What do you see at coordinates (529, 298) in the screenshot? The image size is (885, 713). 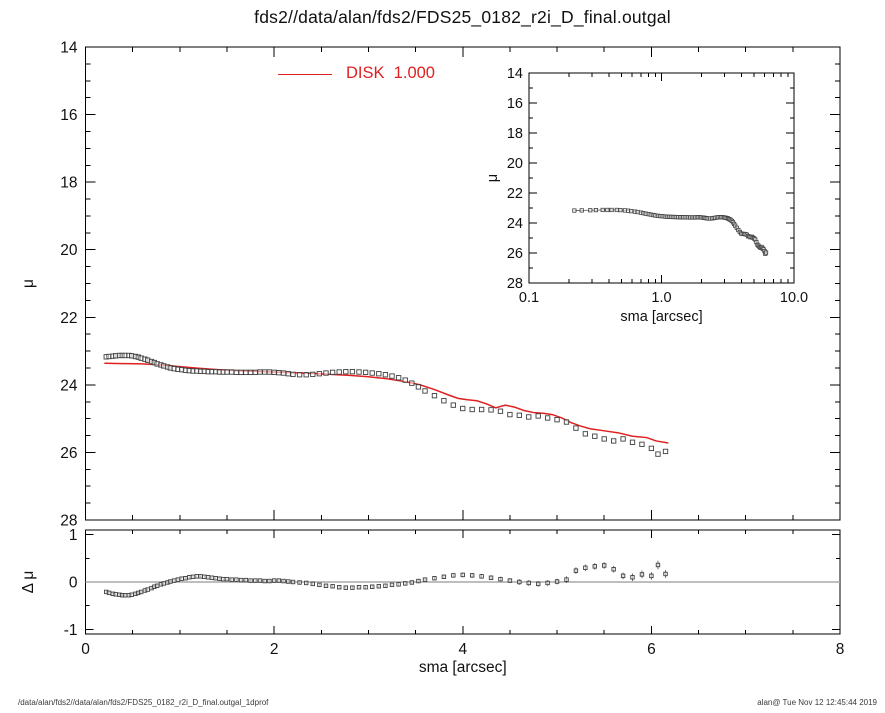 I see `svg-text: 0.1` at bounding box center [529, 298].